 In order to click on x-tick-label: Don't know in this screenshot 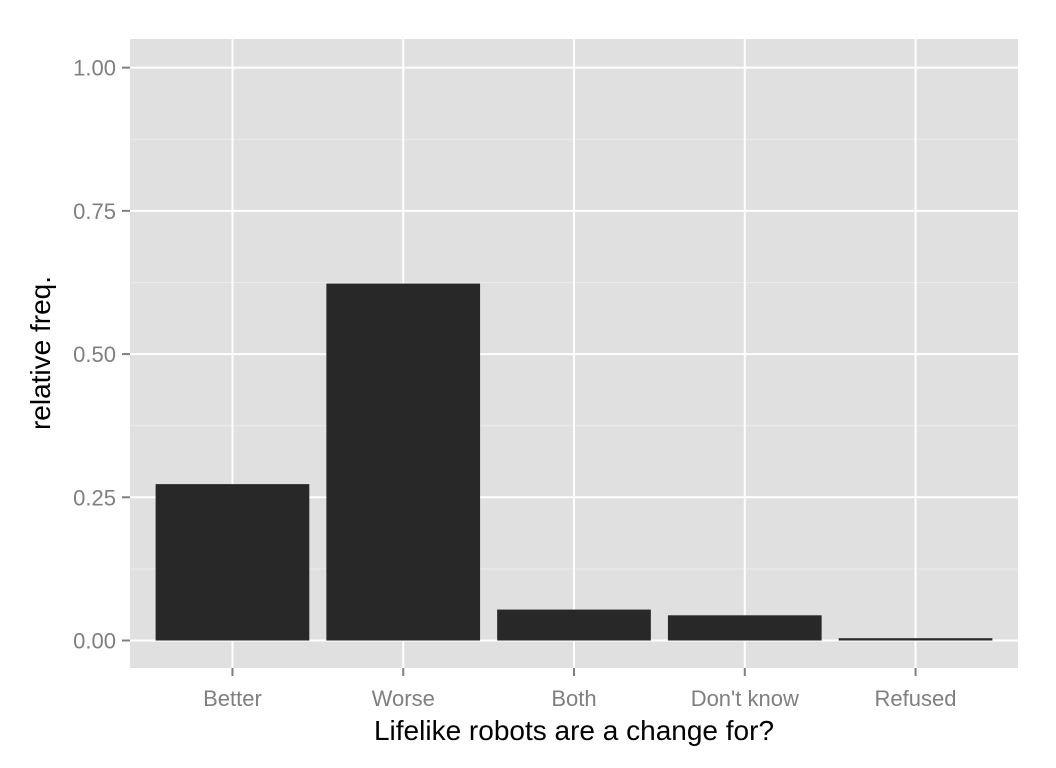, I will do `click(745, 698)`.